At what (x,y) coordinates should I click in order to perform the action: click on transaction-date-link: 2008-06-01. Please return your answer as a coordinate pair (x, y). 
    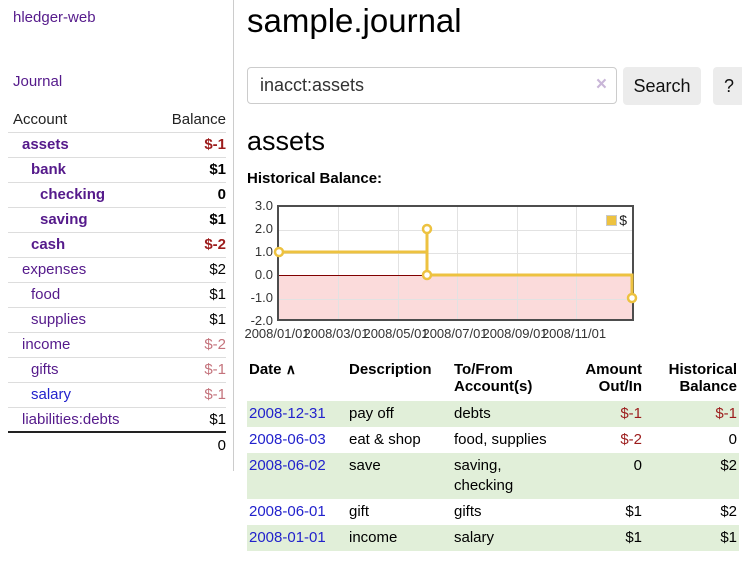
    Looking at the image, I should click on (287, 511).